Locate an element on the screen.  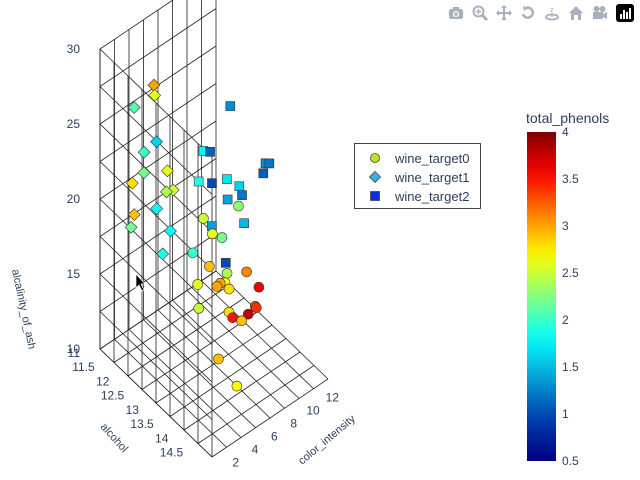
svg-text: z is located at coordinates (552, 10).